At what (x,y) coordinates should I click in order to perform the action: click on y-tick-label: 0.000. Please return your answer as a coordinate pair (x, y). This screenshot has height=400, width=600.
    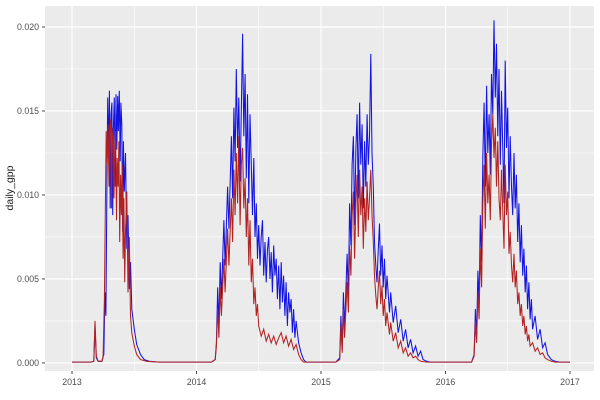
    Looking at the image, I should click on (28, 363).